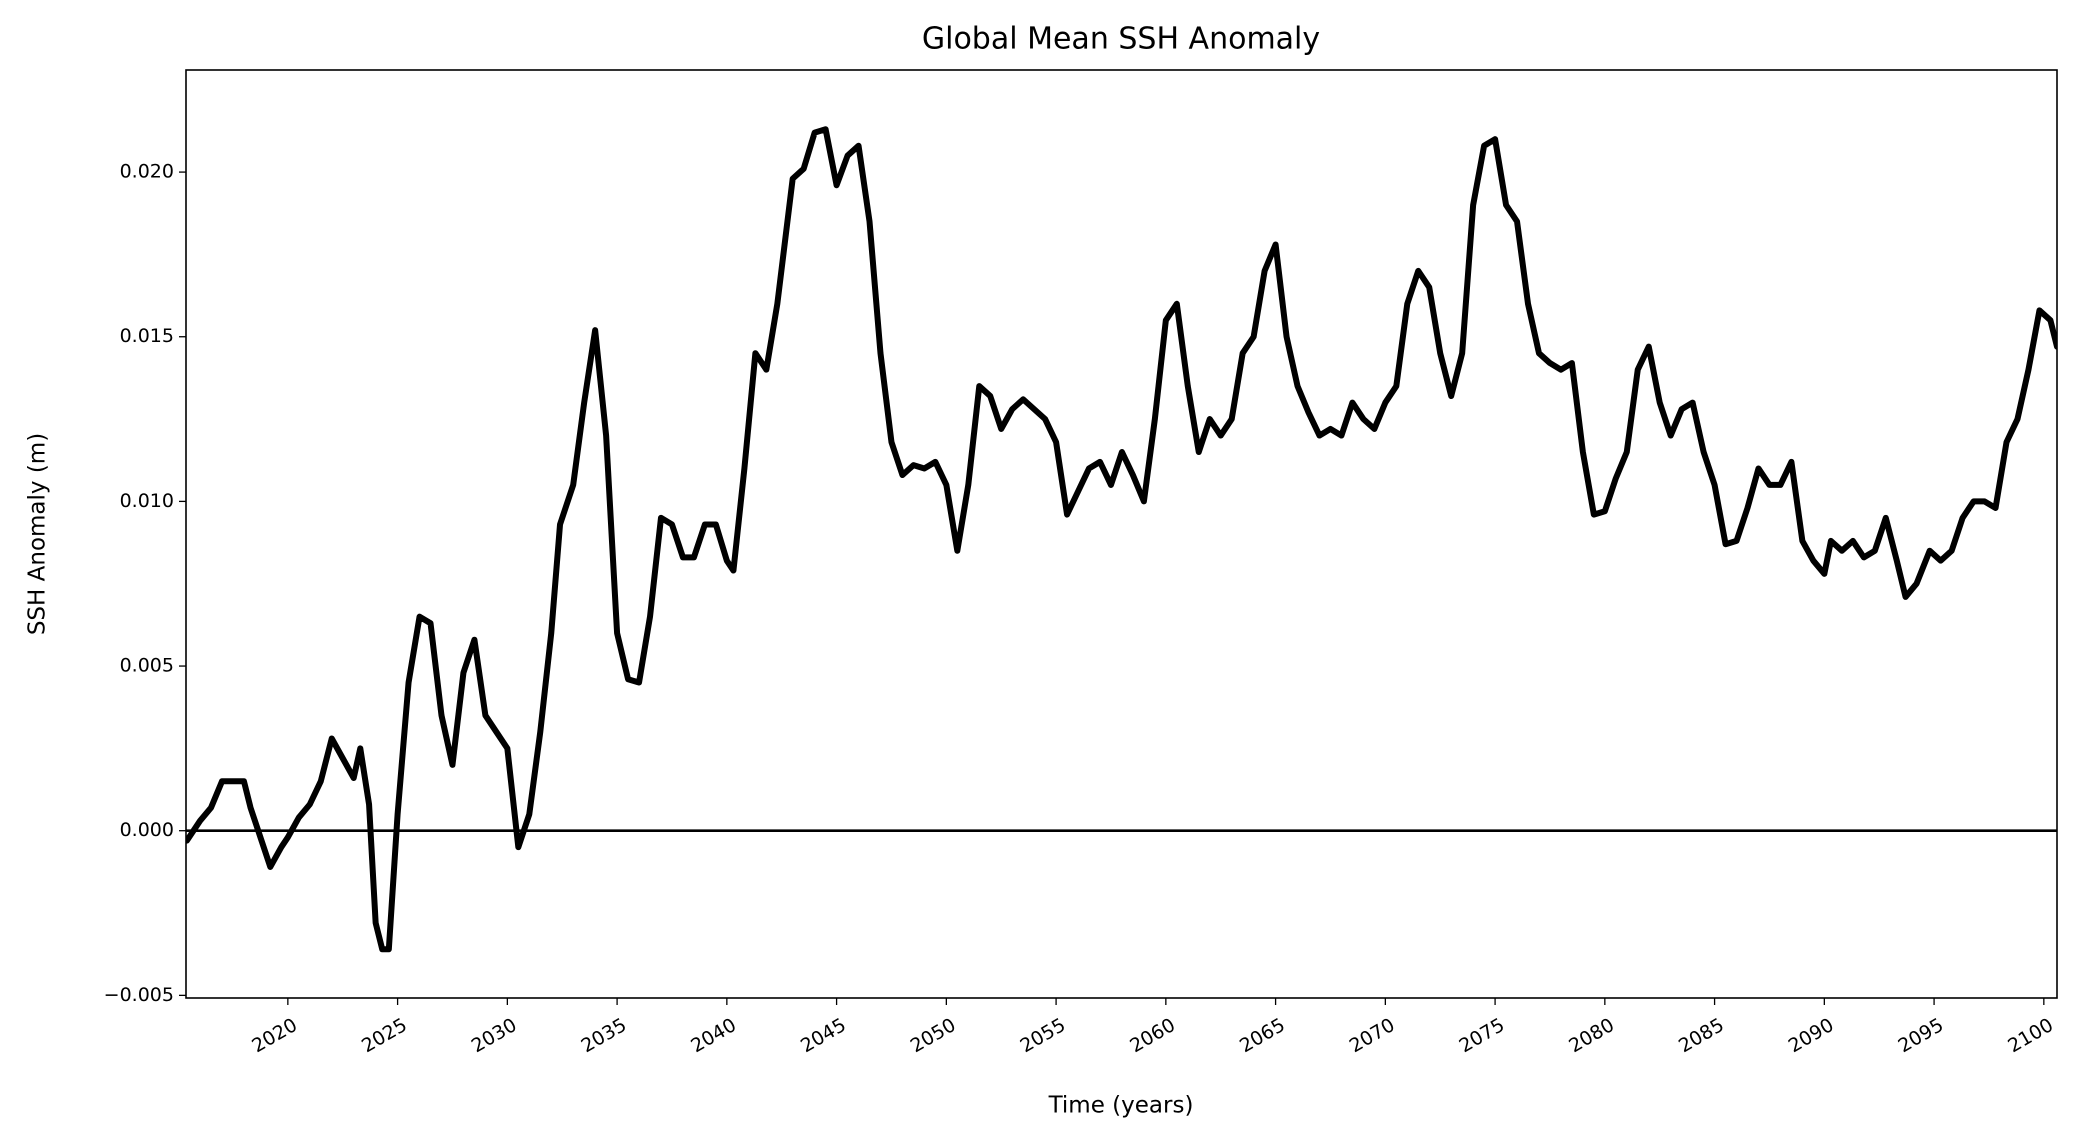 Image resolution: width=2091 pixels, height=1137 pixels. I want to click on y-tick-label: 0.010, so click(147, 501).